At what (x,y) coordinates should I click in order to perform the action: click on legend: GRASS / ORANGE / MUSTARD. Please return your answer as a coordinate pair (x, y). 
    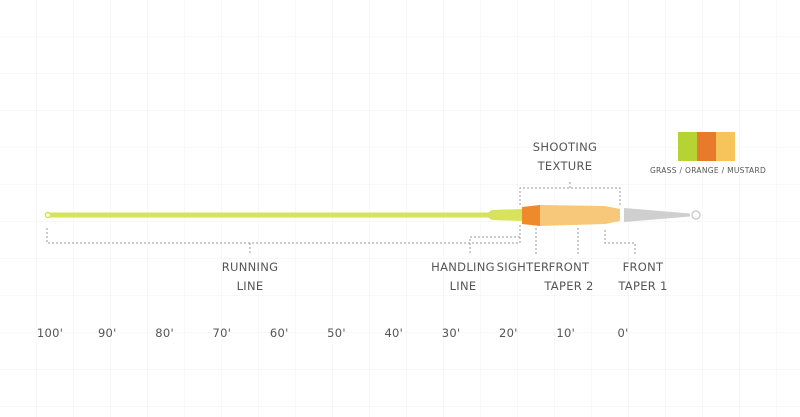
    Looking at the image, I should click on (708, 153).